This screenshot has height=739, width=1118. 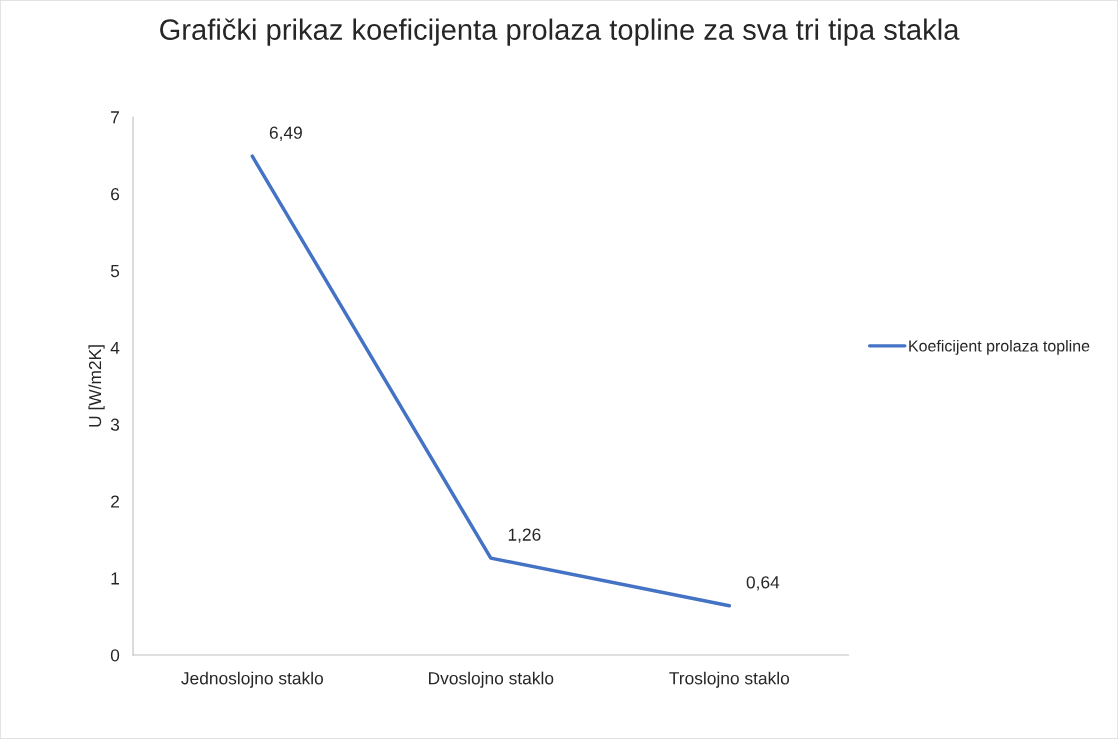 What do you see at coordinates (285, 133) in the screenshot?
I see `data-label: 6,49` at bounding box center [285, 133].